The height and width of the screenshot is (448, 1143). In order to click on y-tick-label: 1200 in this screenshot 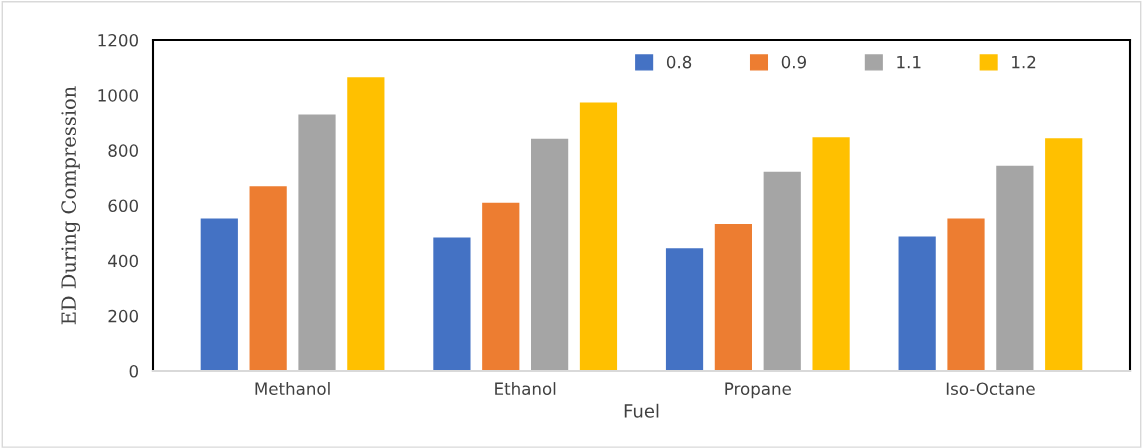, I will do `click(118, 40)`.